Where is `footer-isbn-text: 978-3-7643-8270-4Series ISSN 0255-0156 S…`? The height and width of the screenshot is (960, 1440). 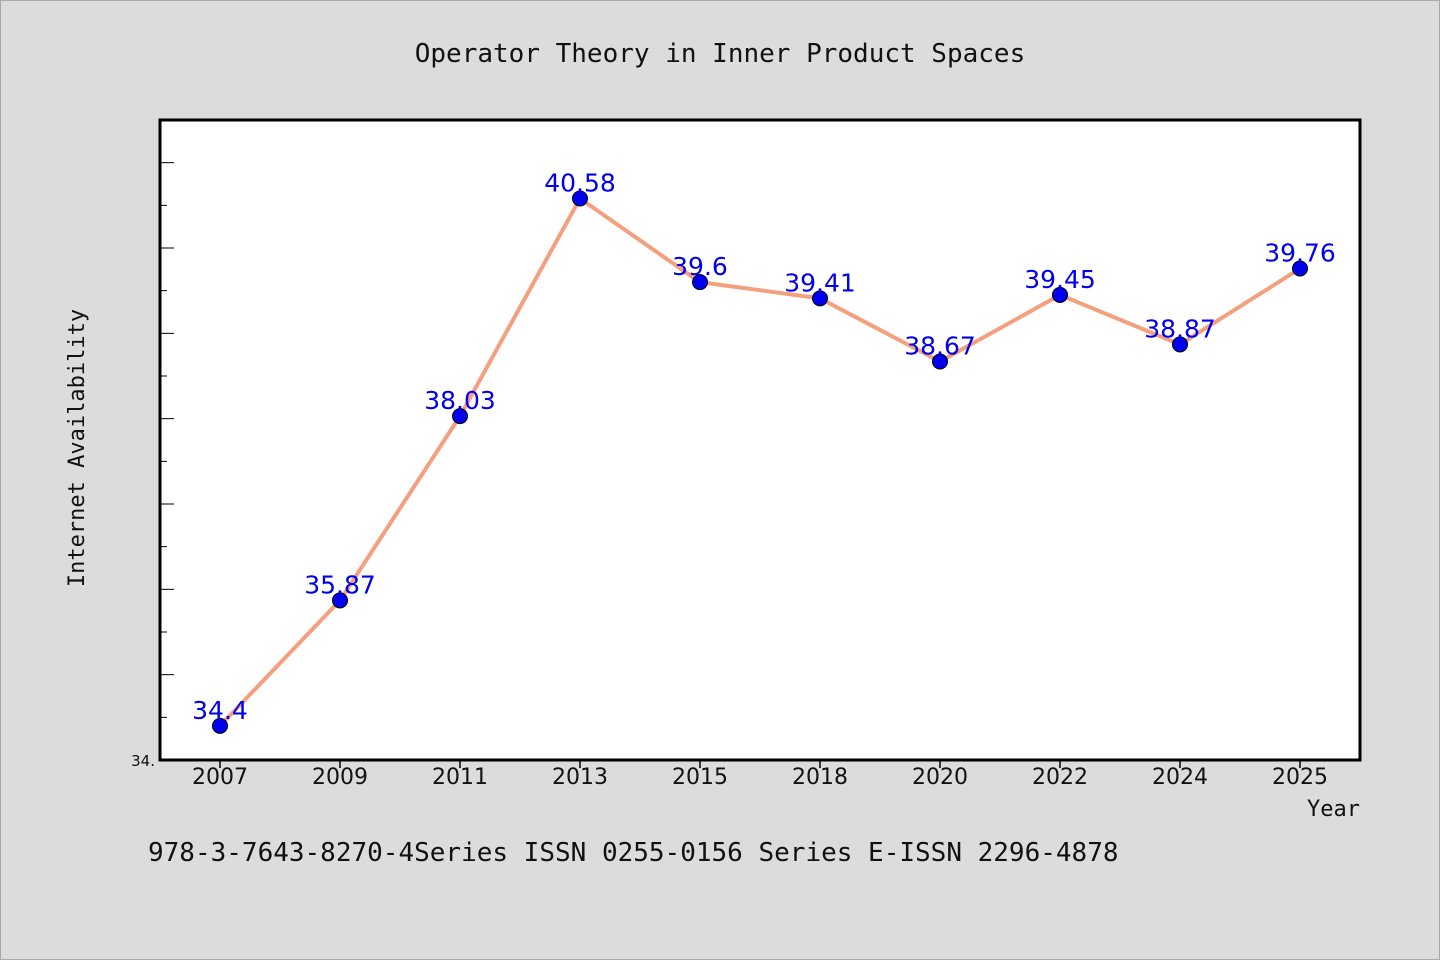 footer-isbn-text: 978-3-7643-8270-4Series ISSN 0255-0156 S… is located at coordinates (633, 853).